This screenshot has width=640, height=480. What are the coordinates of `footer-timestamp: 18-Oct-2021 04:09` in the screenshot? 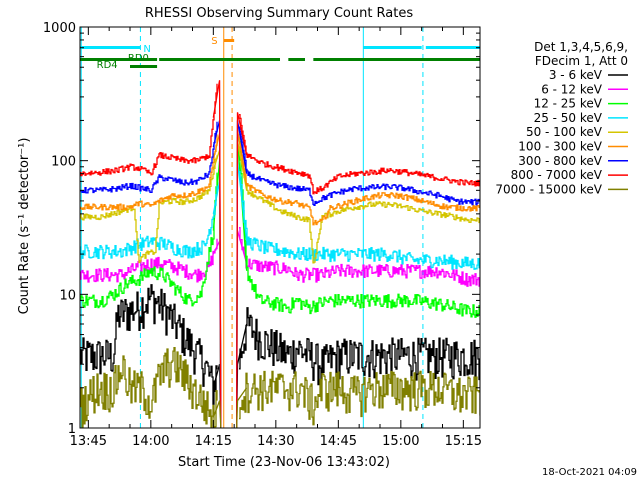 It's located at (589, 472).